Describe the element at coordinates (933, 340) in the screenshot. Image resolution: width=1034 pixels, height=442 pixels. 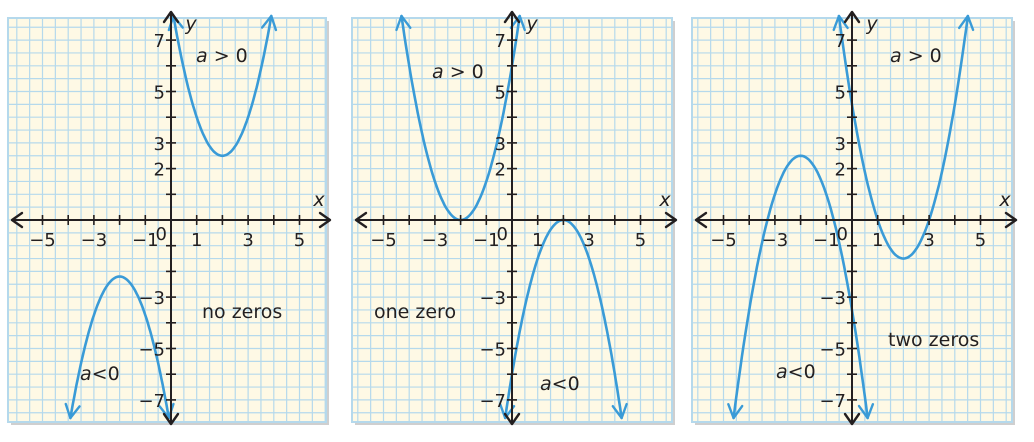
I see `zeros-caption: two zeros` at that location.